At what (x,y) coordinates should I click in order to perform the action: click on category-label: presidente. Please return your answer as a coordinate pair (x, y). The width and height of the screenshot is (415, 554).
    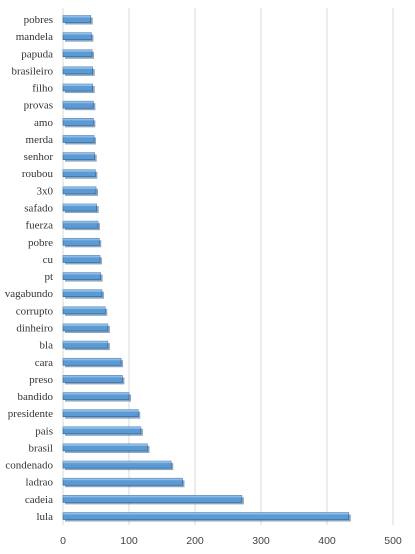
    Looking at the image, I should click on (30, 414).